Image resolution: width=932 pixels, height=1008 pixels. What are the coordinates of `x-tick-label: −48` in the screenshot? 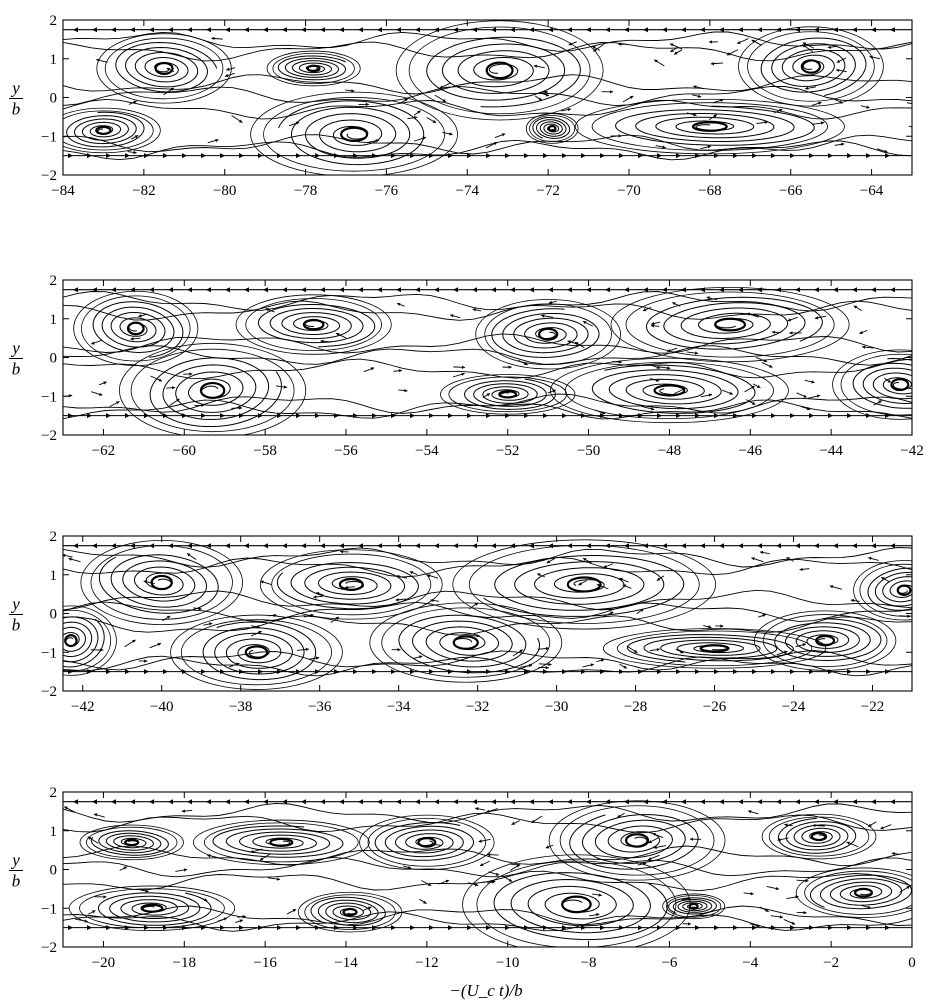 It's located at (669, 451).